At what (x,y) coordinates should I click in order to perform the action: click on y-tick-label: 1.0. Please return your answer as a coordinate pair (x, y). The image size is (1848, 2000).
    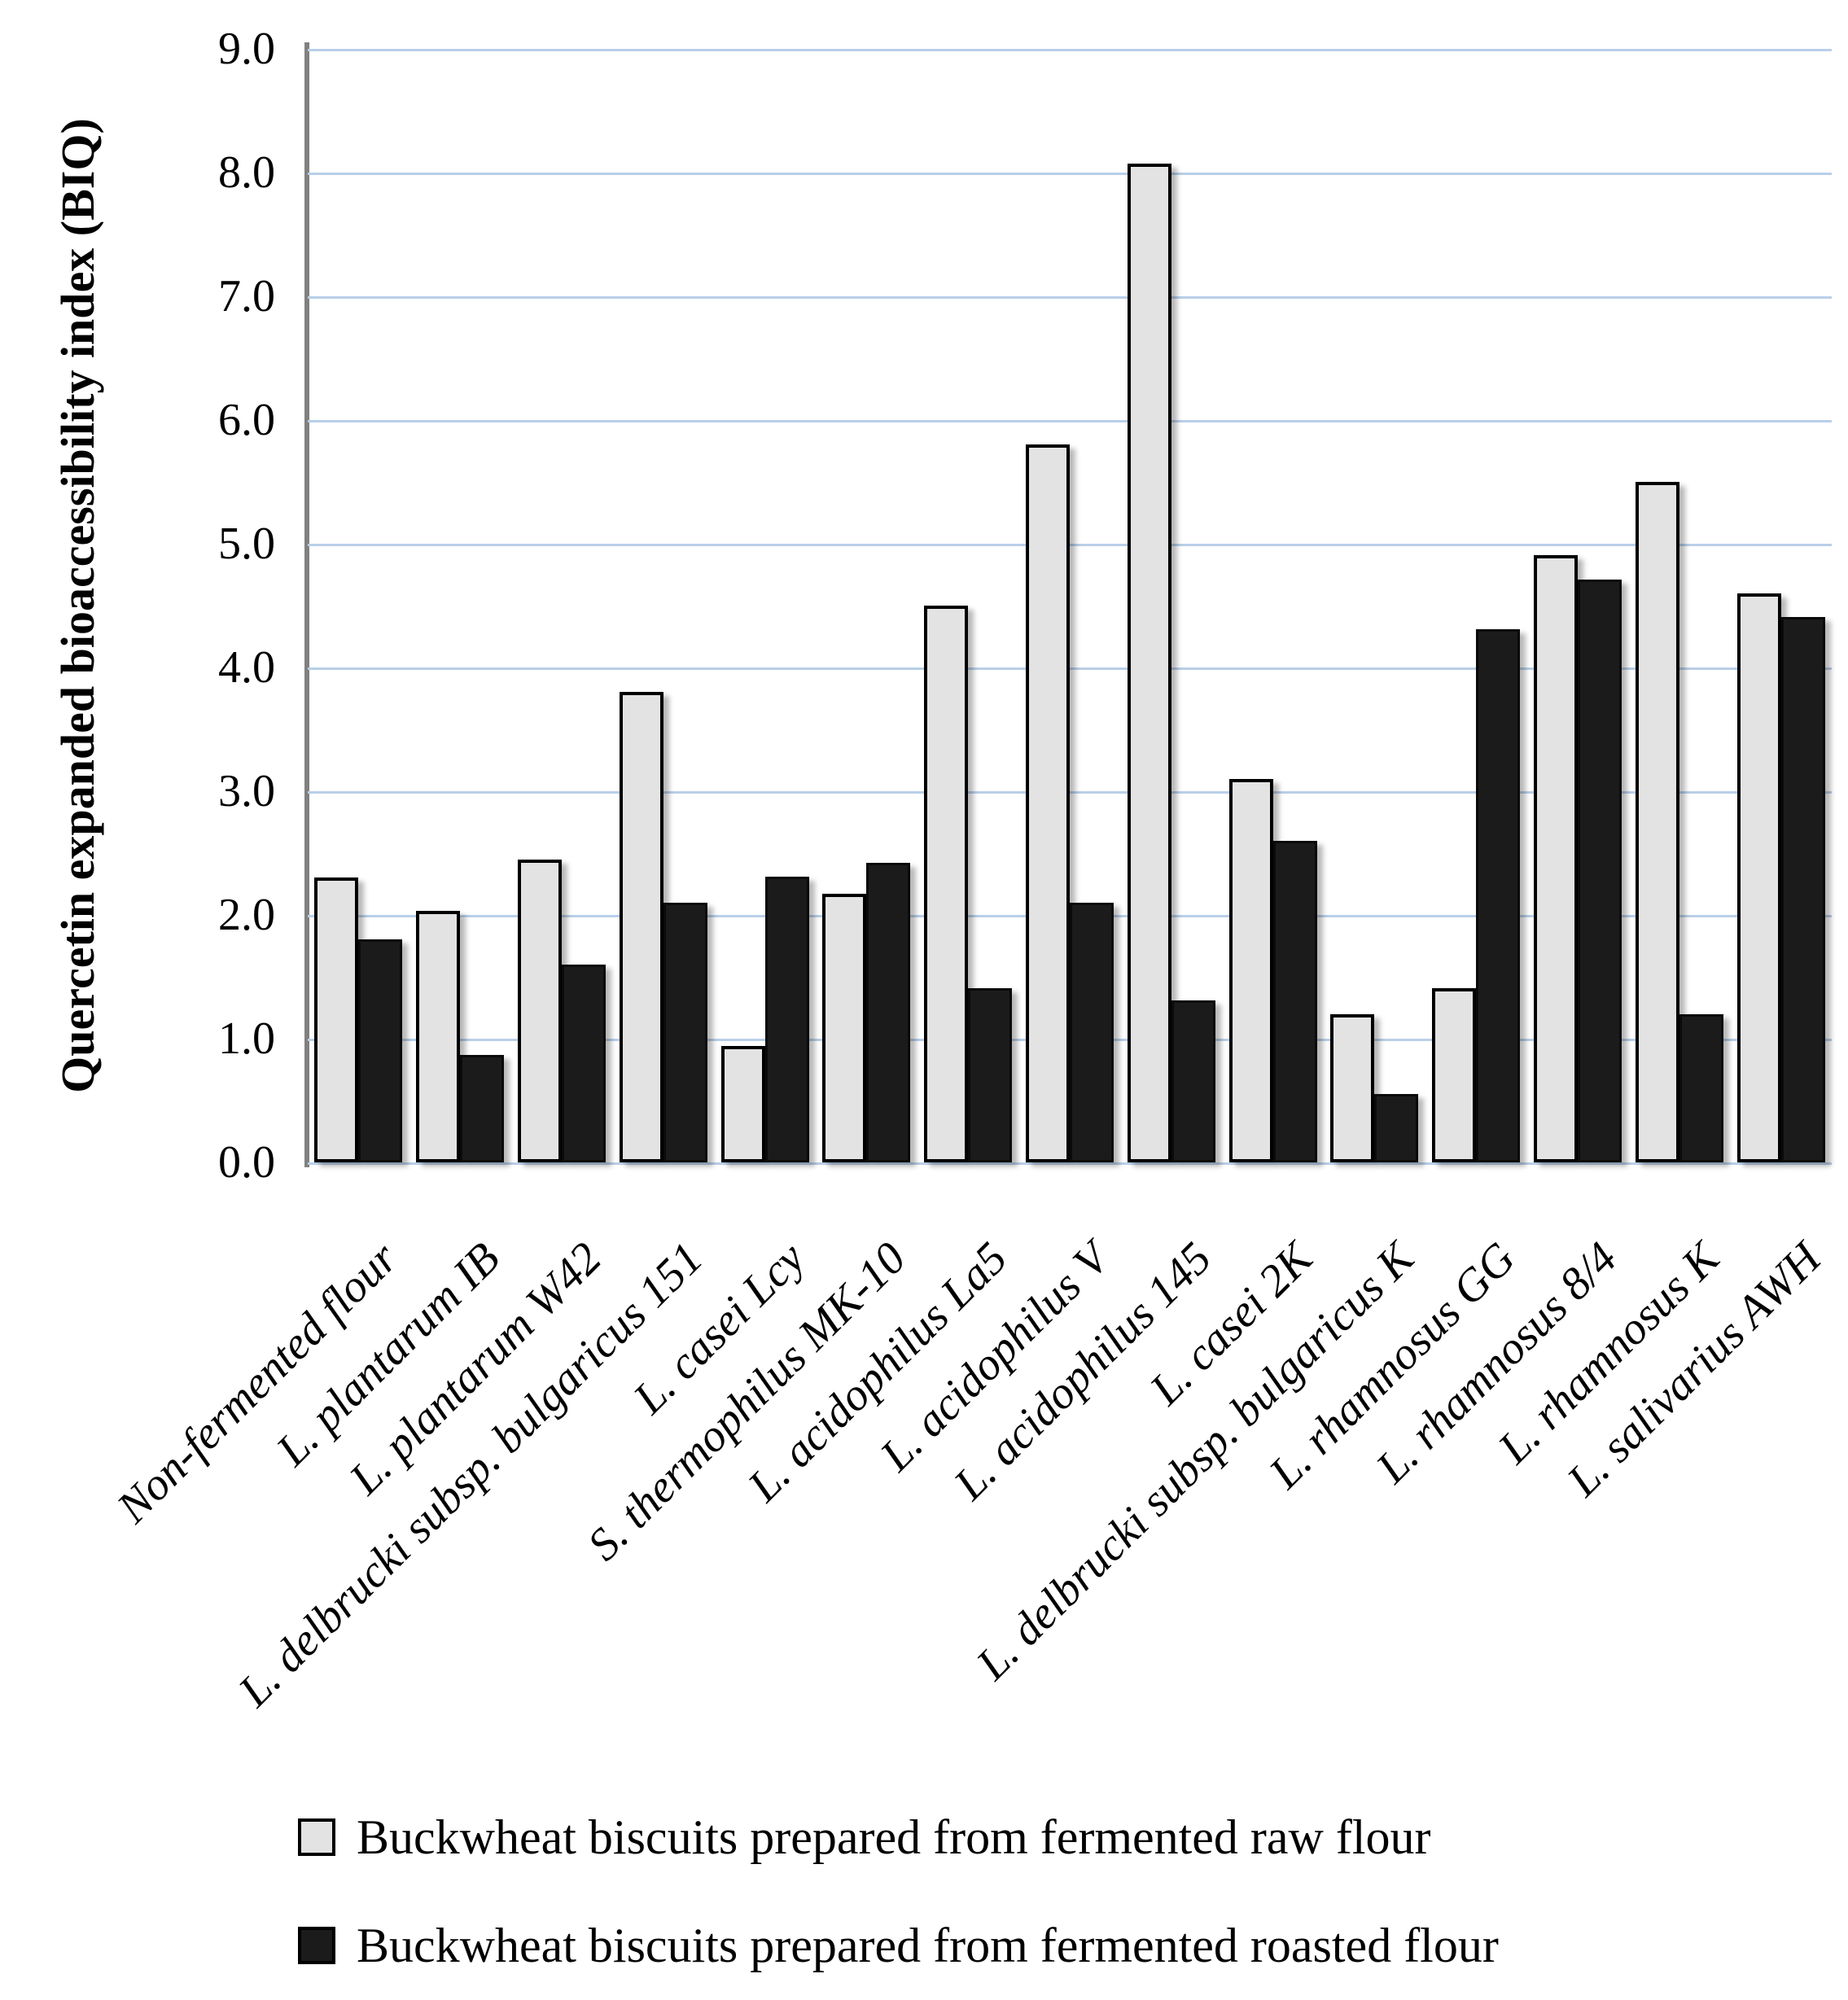
    Looking at the image, I should click on (246, 1038).